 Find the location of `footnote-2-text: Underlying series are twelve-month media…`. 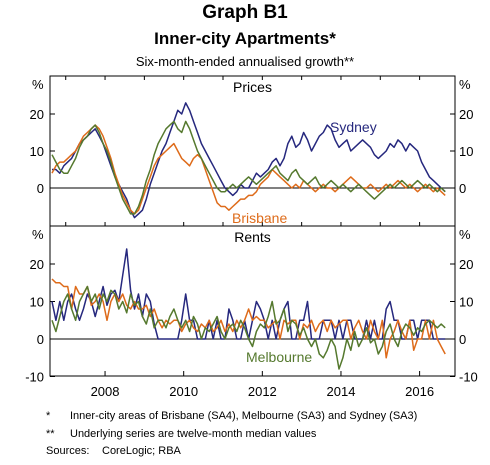

footnote-2-text: Underlying series are twelve-month media… is located at coordinates (193, 433).